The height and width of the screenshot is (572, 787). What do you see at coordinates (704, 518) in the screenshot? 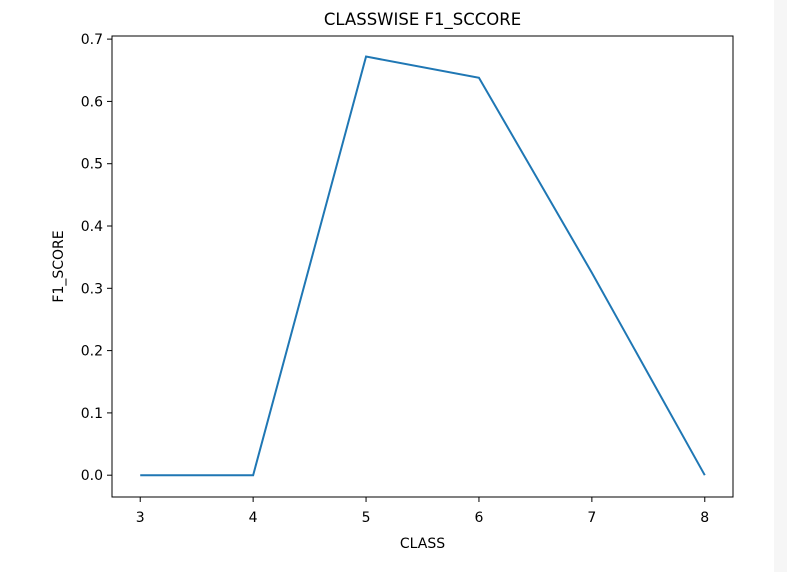
I see `x-tick-label: 8` at bounding box center [704, 518].